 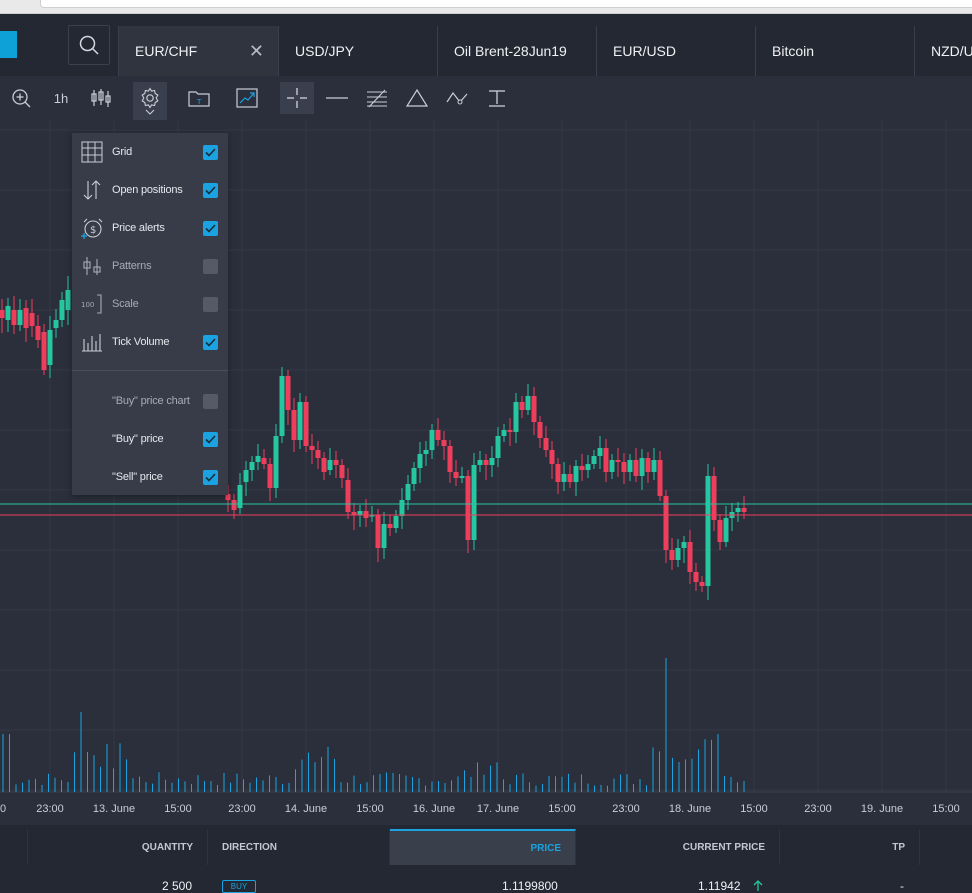 What do you see at coordinates (118, 847) in the screenshot?
I see `column-header-quantity: QUANTITY` at bounding box center [118, 847].